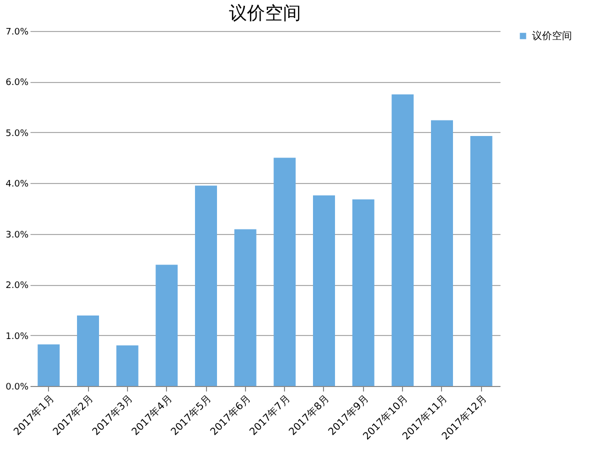 This screenshot has width=607, height=475. I want to click on y-tick-label: 7.0%, so click(17, 33).